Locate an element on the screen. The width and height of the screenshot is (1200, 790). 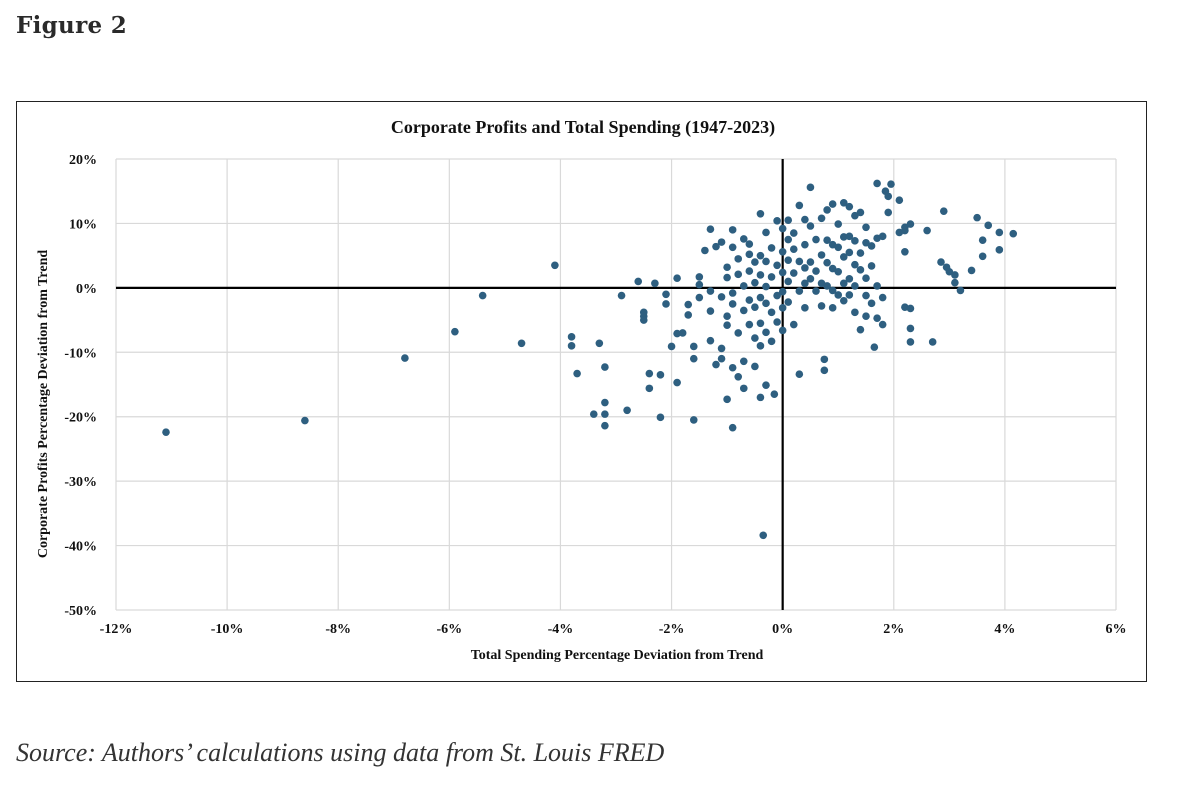
x-tick-label: 0% is located at coordinates (782, 629).